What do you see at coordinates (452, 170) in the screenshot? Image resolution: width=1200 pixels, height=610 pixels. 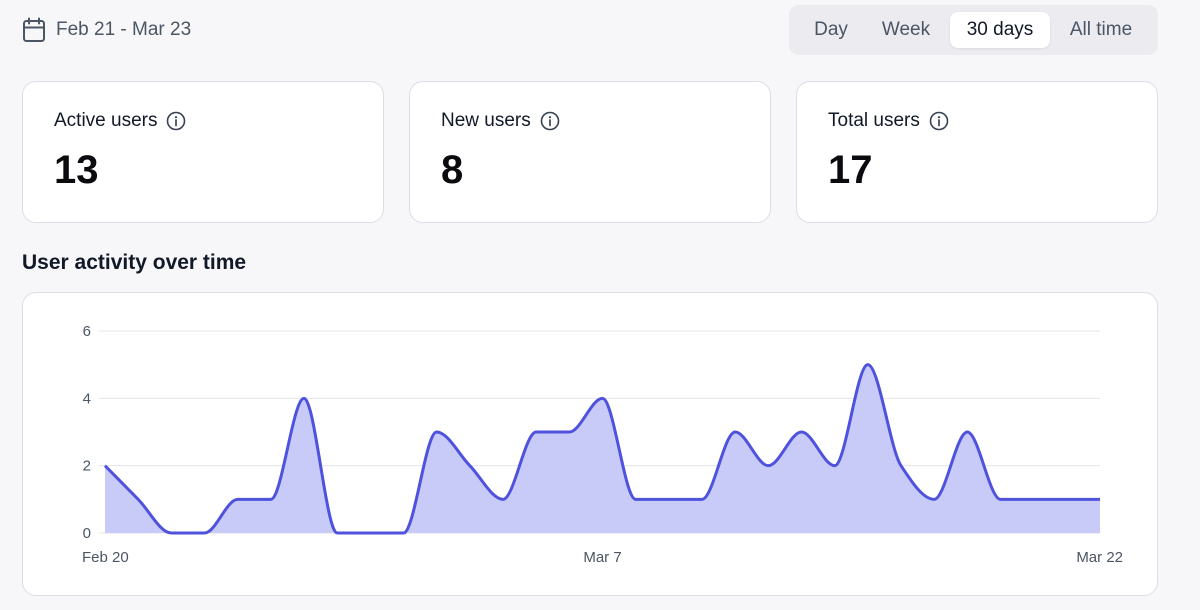 I see `stat-value: 8` at bounding box center [452, 170].